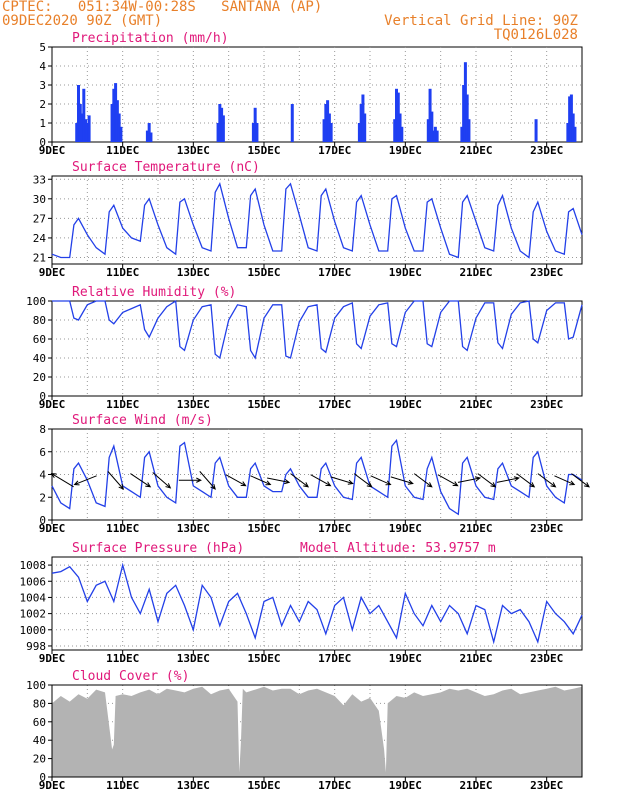  Describe the element at coordinates (36, 646) in the screenshot. I see `y-tick-label: 998` at that location.